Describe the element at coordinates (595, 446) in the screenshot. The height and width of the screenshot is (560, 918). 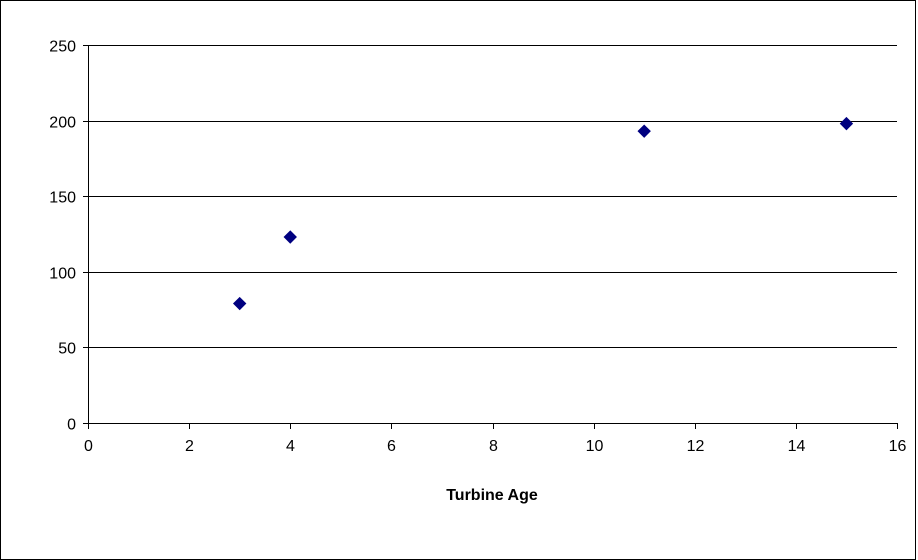
I see `x-tick-label-10: 10` at that location.